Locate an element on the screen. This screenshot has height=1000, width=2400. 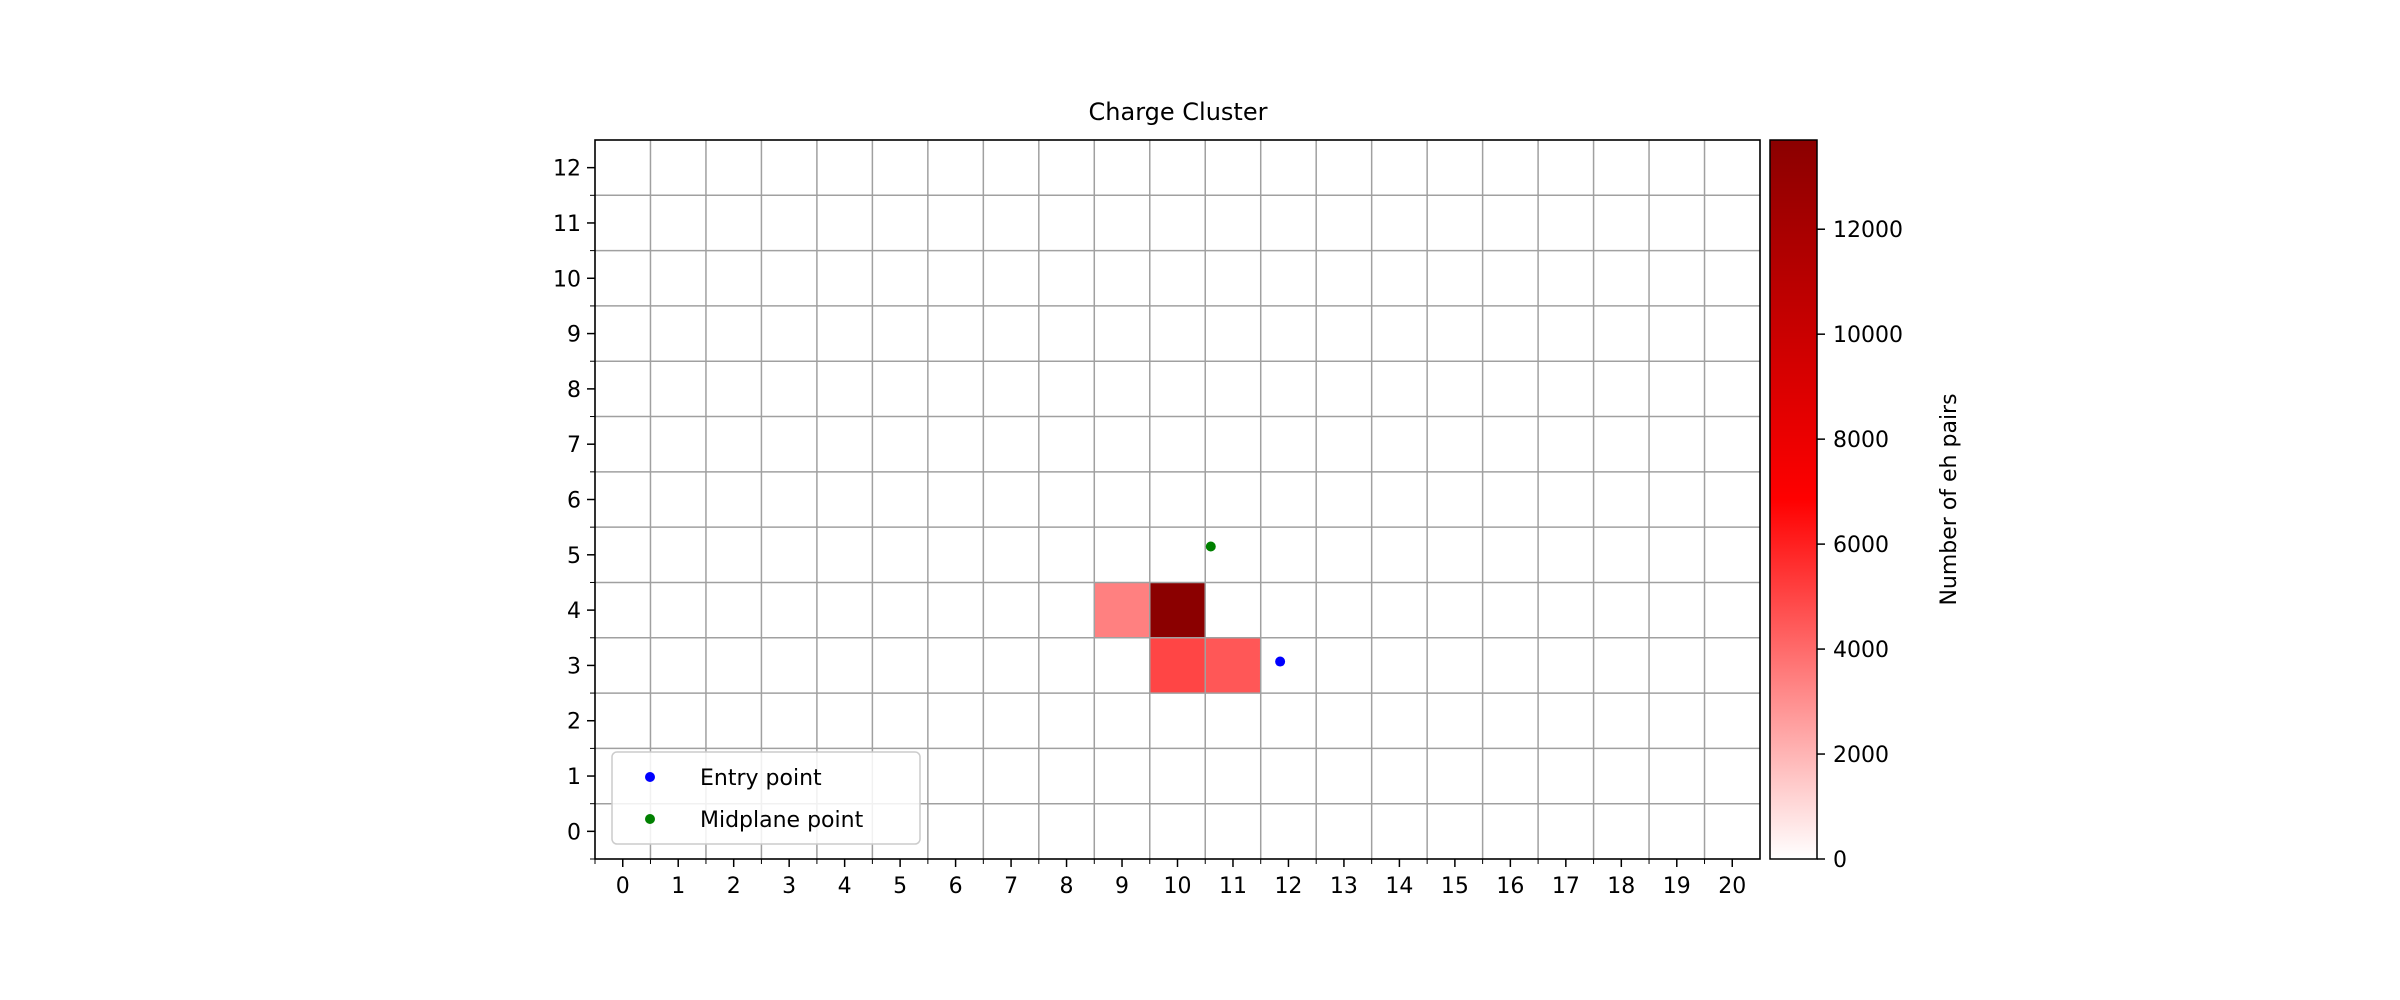
colorbar-tick-label: 4000 is located at coordinates (1861, 650).